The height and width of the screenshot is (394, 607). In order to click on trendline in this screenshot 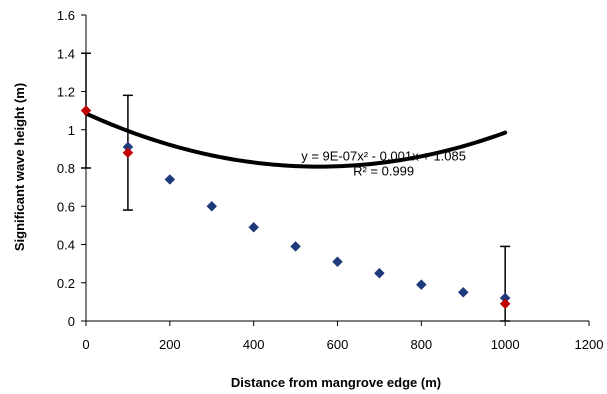, I will do `click(296, 140)`.